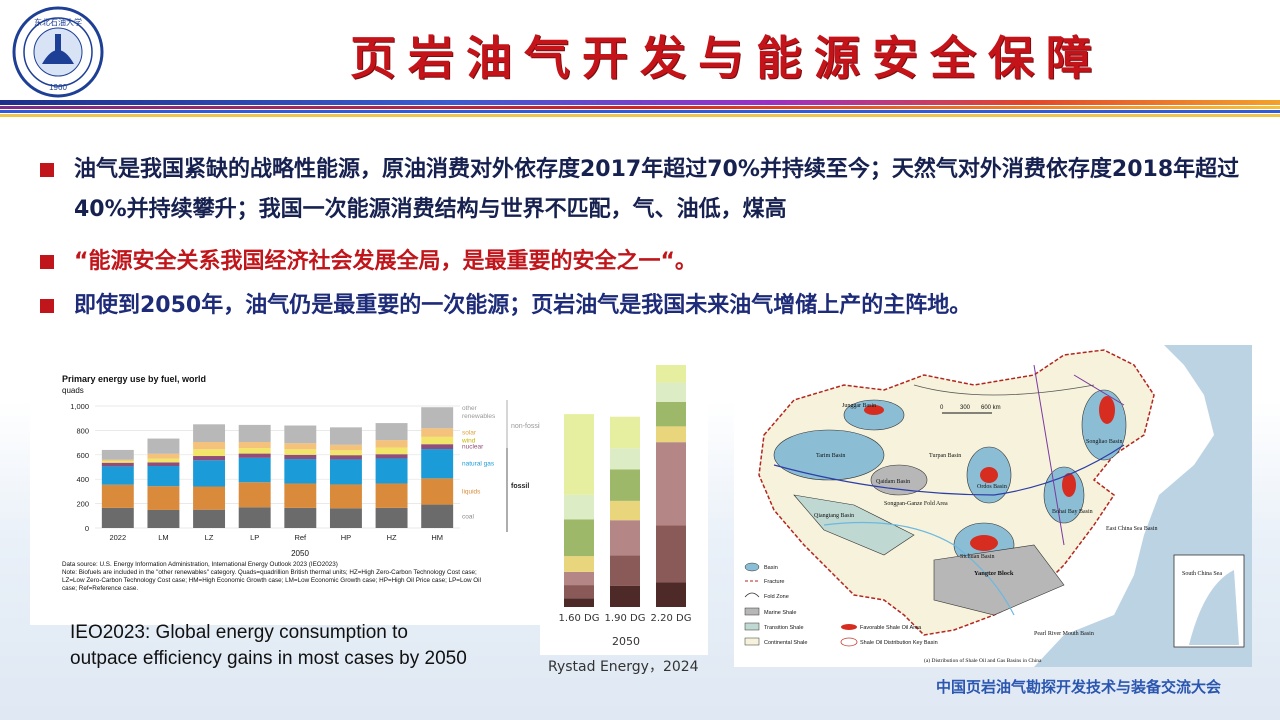 Image resolution: width=1280 pixels, height=720 pixels. Describe the element at coordinates (58, 87) in the screenshot. I see `logo-year: 1960` at that location.